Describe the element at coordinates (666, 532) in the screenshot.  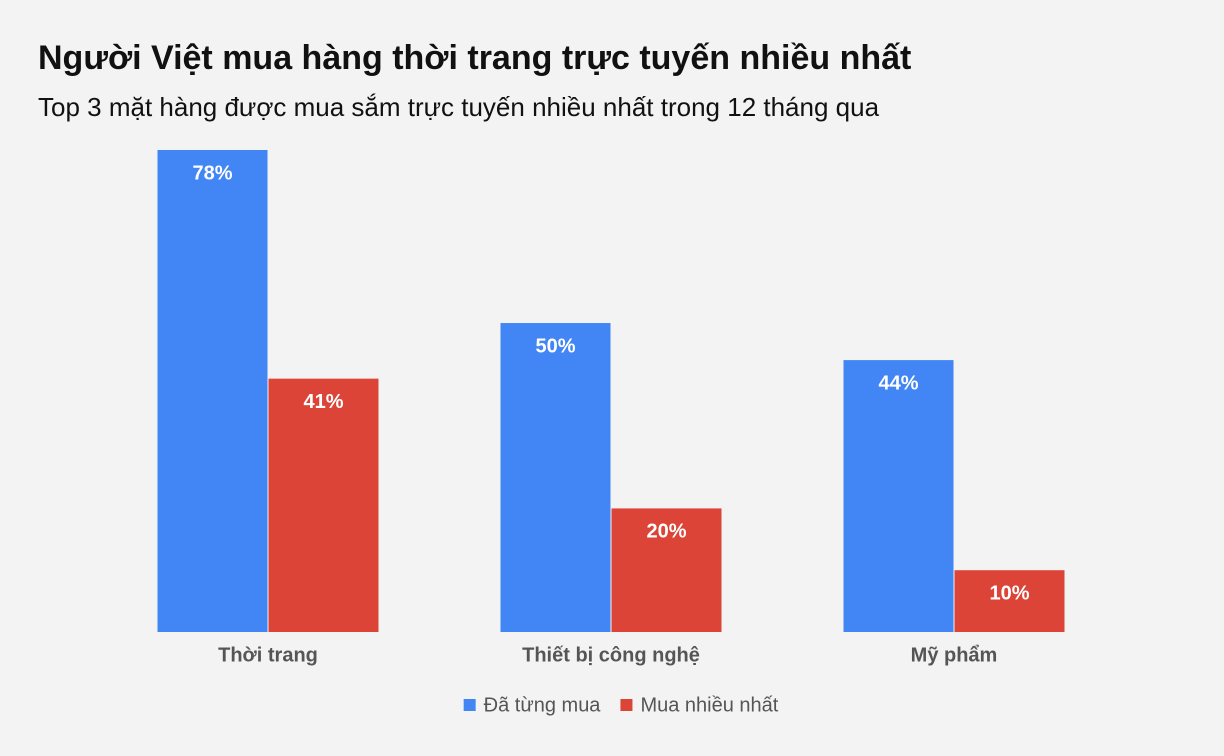
I see `value-label: 20%` at that location.